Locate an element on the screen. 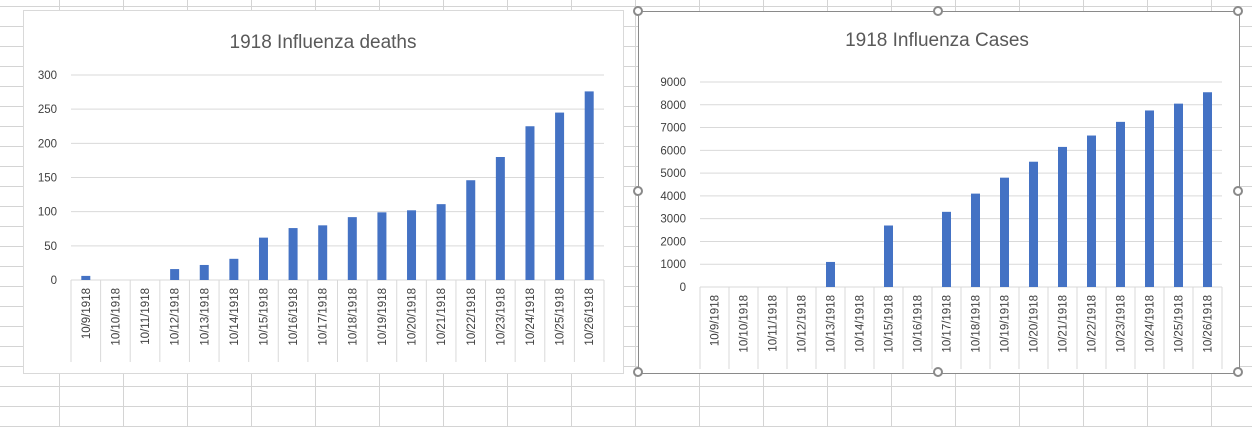  y-tick-label: 7000 is located at coordinates (673, 129).